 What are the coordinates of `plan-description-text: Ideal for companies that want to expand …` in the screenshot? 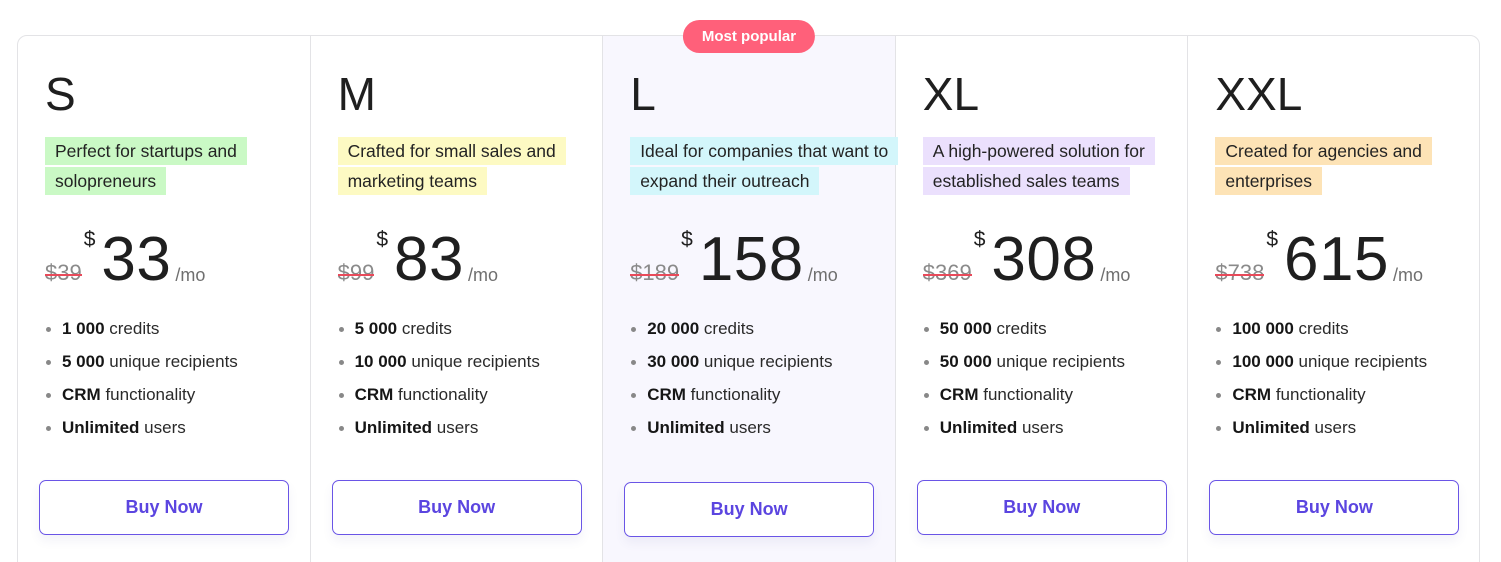 It's located at (764, 166).